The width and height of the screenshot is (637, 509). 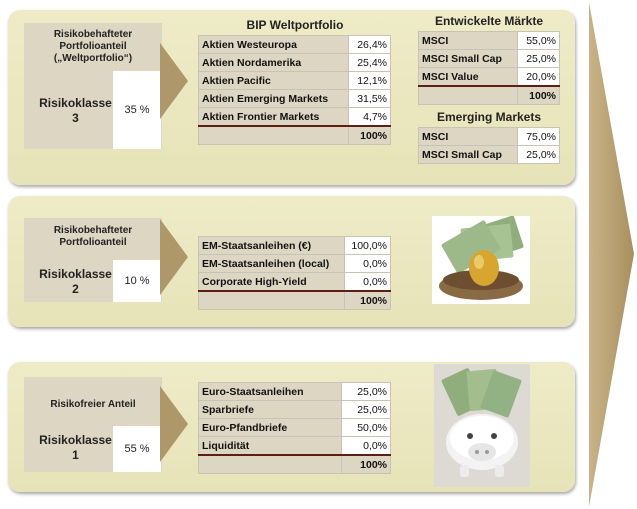 I want to click on table-row: Euro-Staatsanleihen 25,0%, so click(x=294, y=391).